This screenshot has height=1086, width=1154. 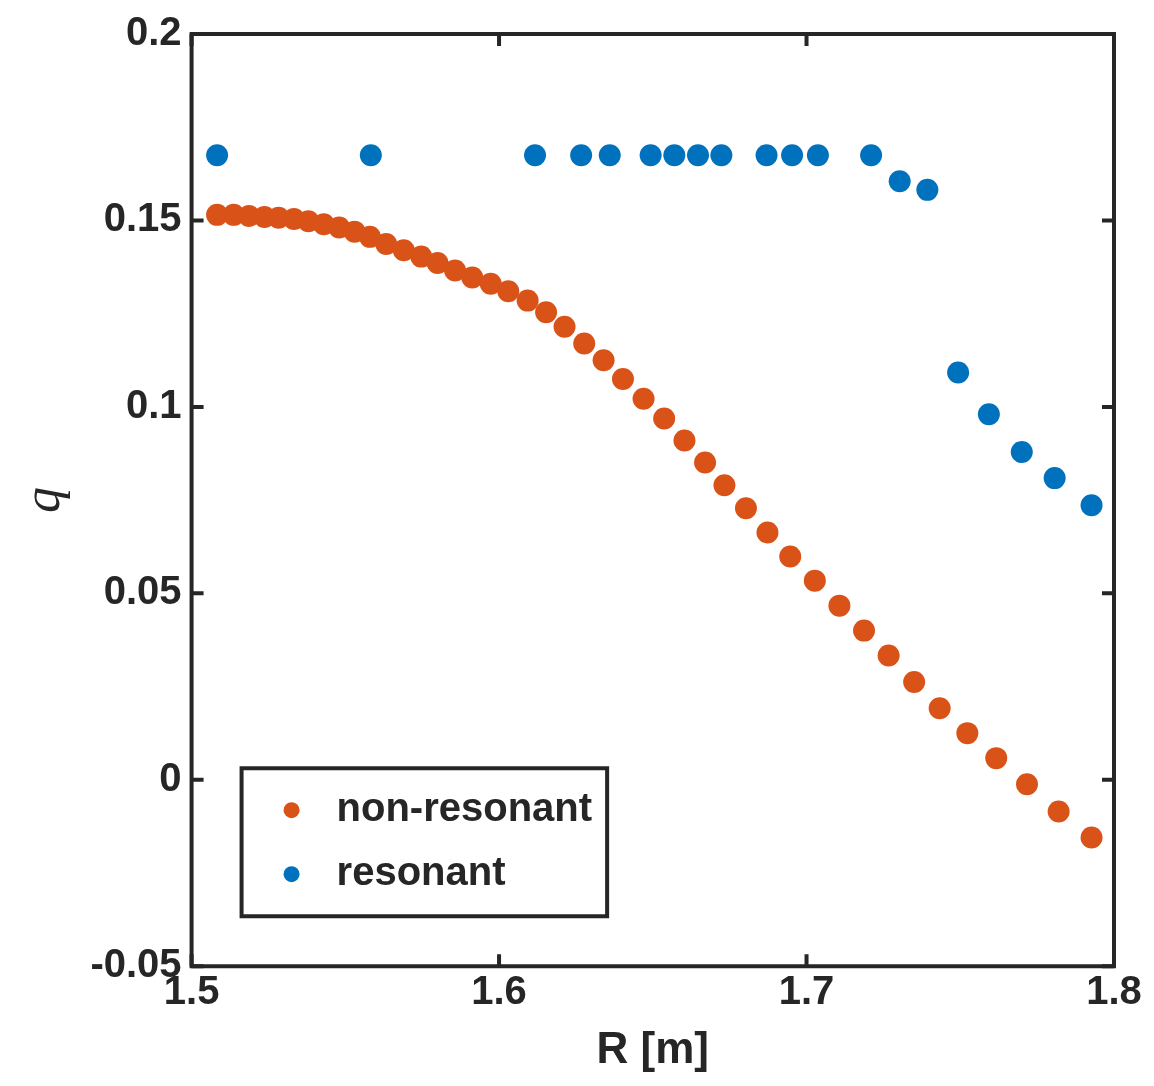 What do you see at coordinates (1114, 990) in the screenshot?
I see `x-tick-label: 1.8` at bounding box center [1114, 990].